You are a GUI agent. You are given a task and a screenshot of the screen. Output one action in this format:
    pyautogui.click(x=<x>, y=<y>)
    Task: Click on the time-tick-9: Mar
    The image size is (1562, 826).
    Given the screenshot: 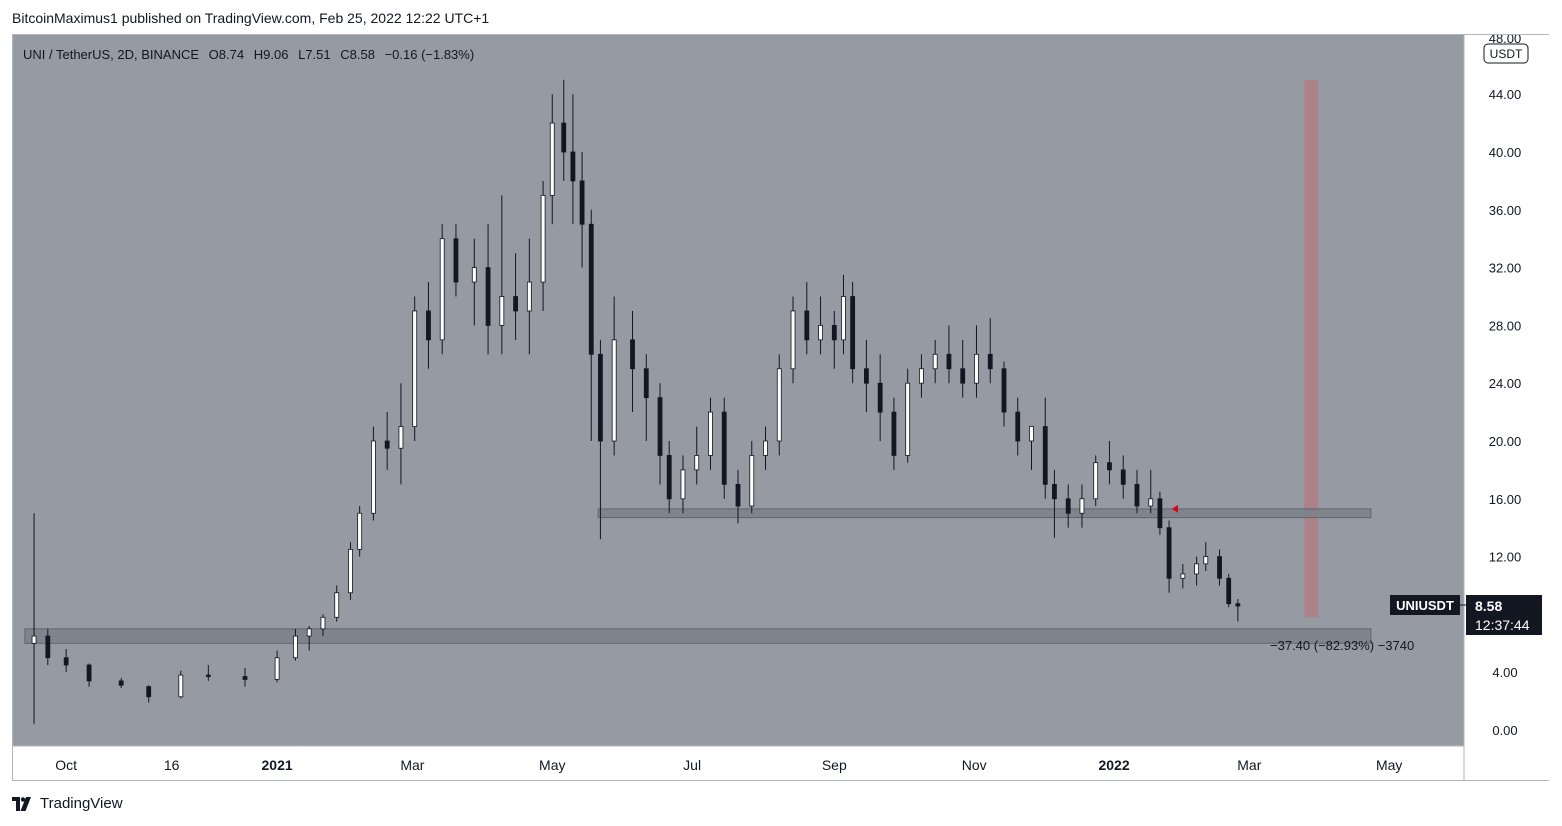 What is the action you would take?
    pyautogui.click(x=1249, y=765)
    